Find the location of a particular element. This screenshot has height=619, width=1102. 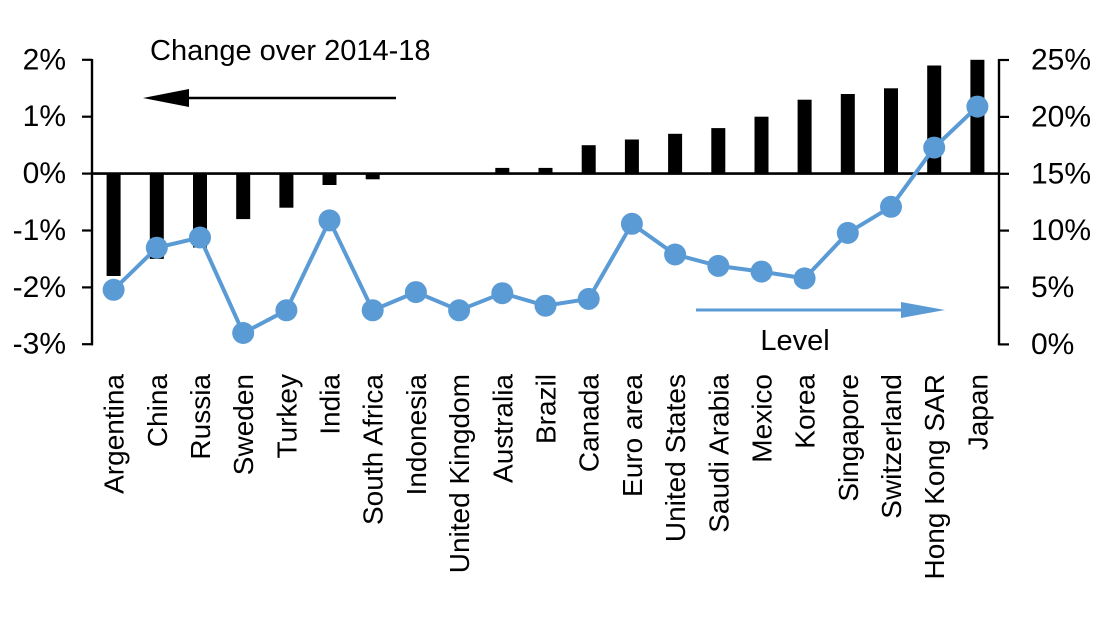

left-axis-tick-label: -1% is located at coordinates (39, 230).